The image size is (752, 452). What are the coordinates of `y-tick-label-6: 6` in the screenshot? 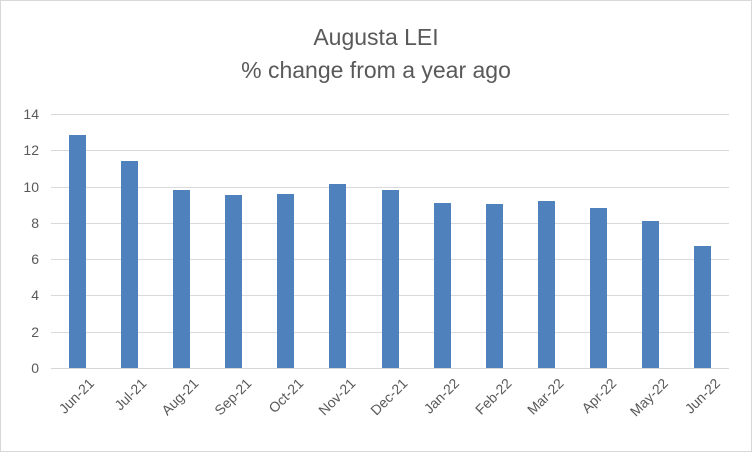 It's located at (35, 259).